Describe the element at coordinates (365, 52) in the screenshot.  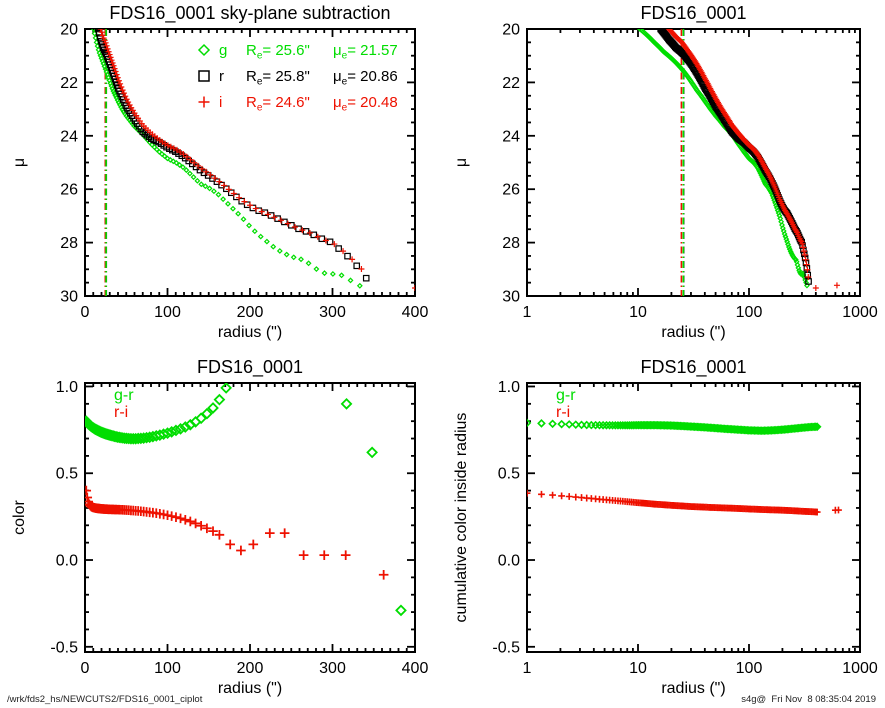
I see `legend-text: μe= 21.57` at that location.